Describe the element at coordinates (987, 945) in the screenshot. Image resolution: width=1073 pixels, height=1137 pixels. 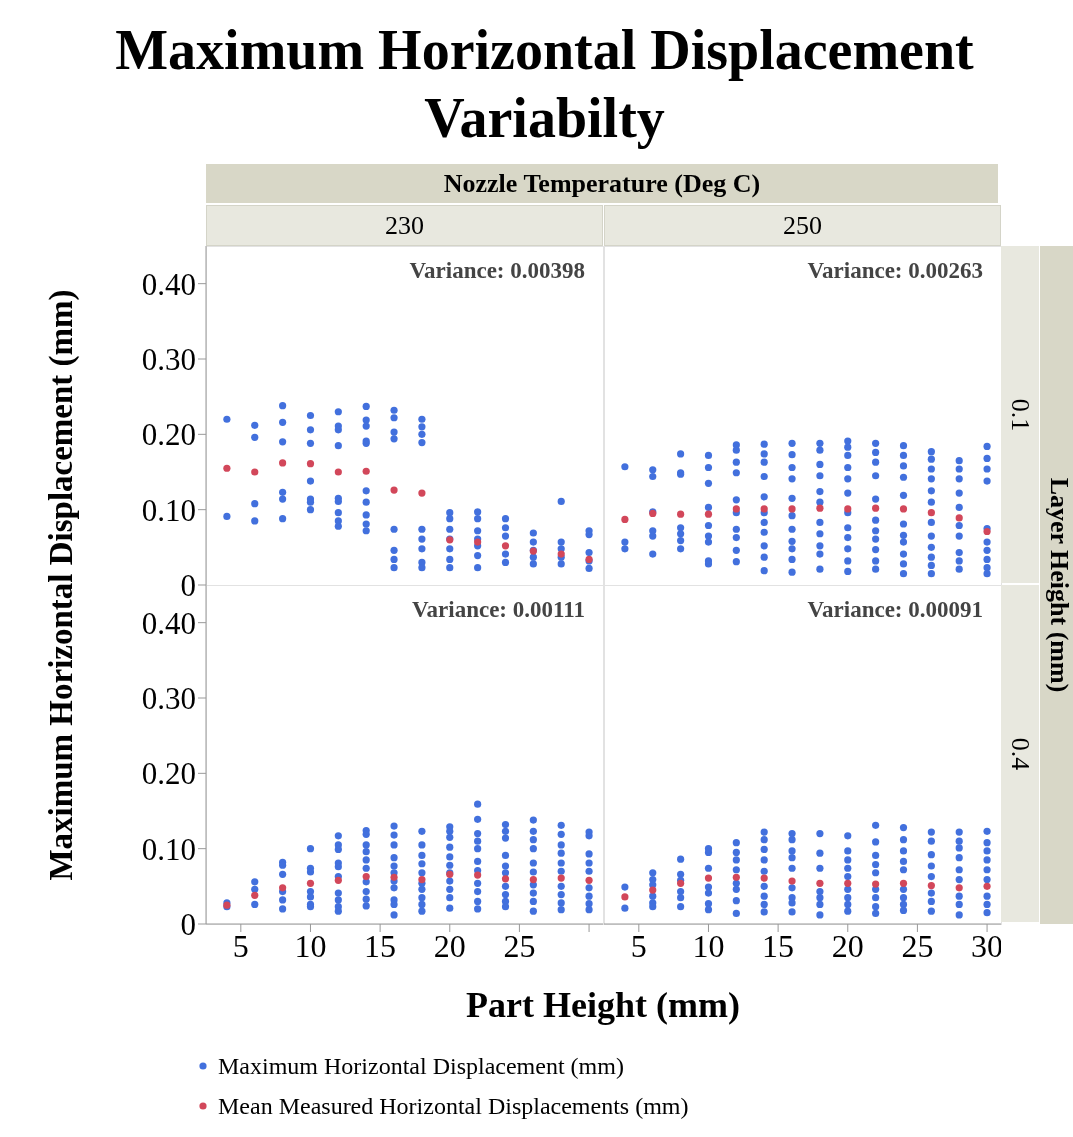
I see `x-tick-label: 30` at that location.